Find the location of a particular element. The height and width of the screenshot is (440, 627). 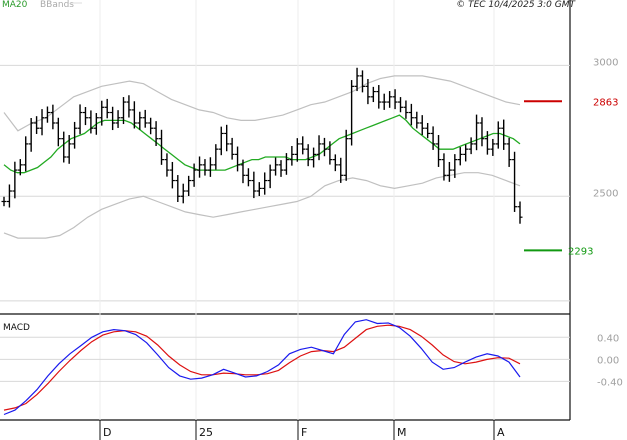

ma20-legend-label: MA20 is located at coordinates (15, 5).